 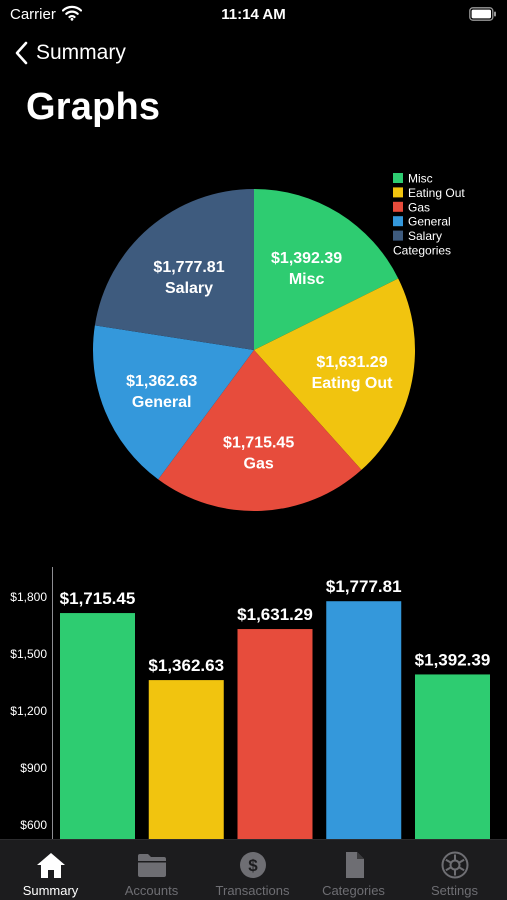 What do you see at coordinates (335, 374) in the screenshot?
I see `pie-slice-eating-out` at bounding box center [335, 374].